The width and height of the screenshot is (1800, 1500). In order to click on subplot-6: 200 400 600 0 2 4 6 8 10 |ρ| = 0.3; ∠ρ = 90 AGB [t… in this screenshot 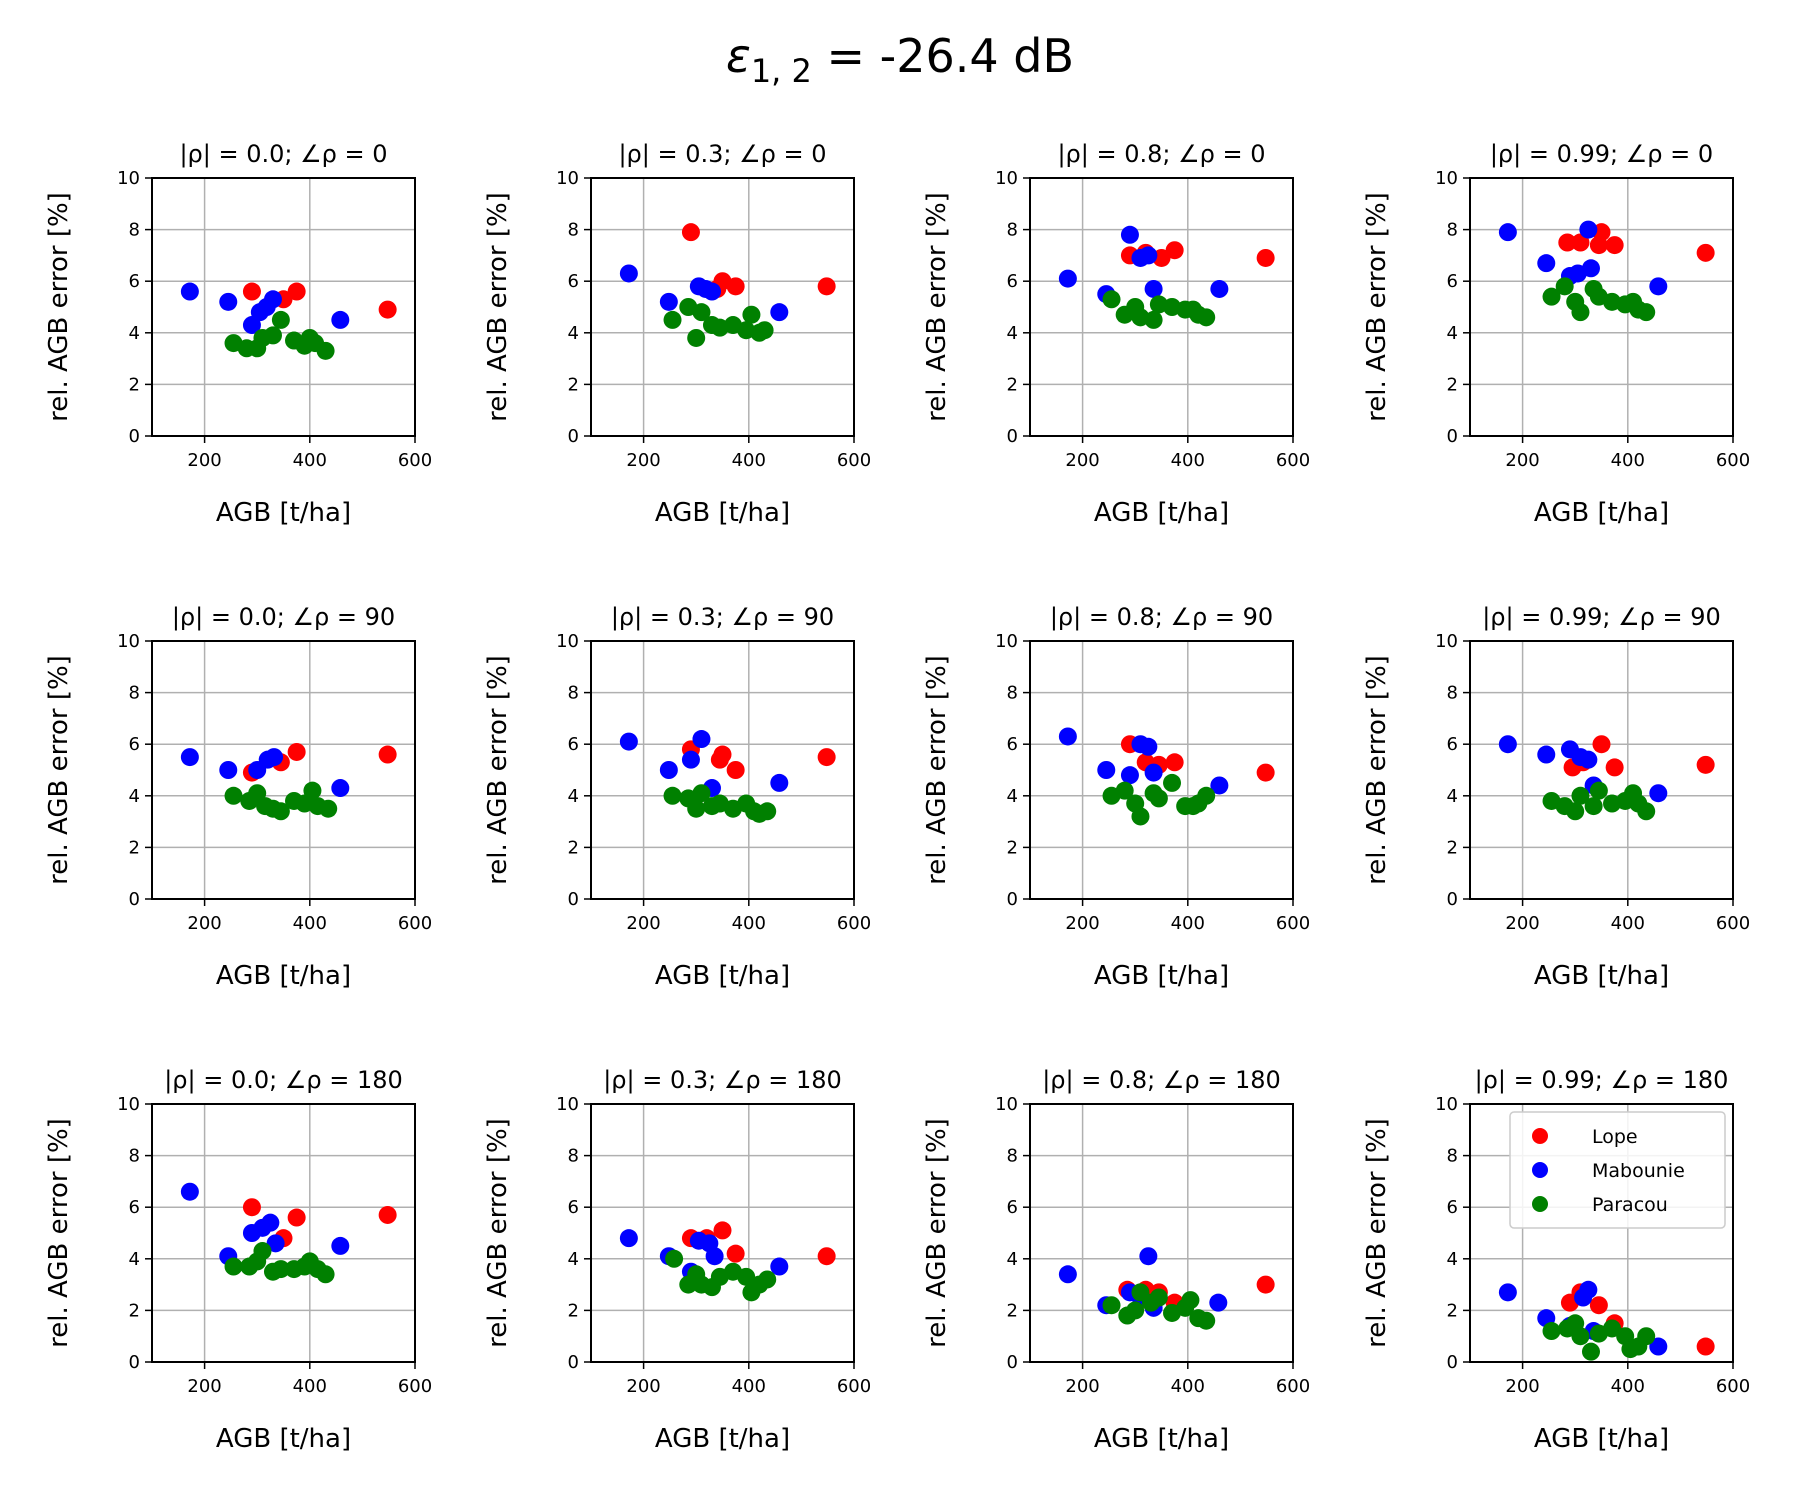, I will do `click(677, 797)`.